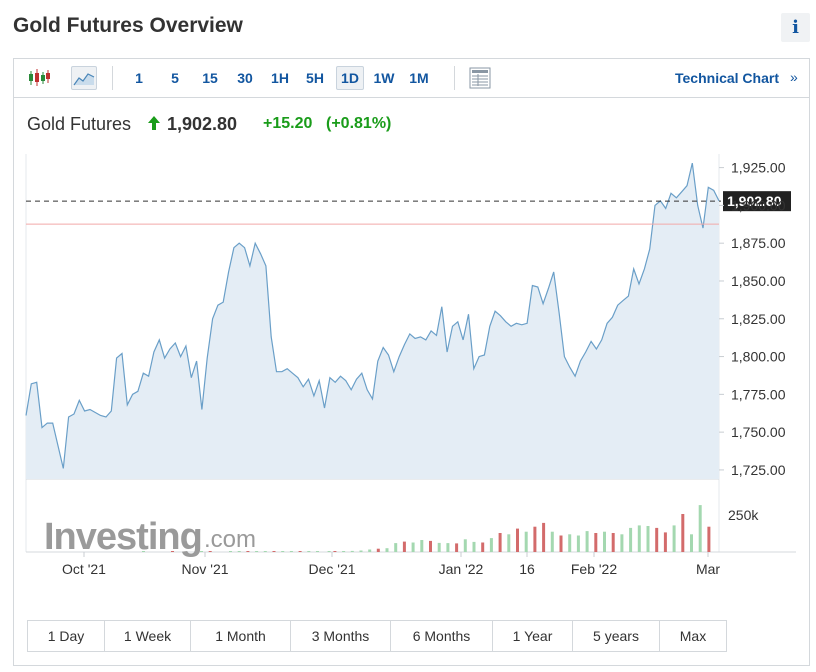 The image size is (816, 672). What do you see at coordinates (743, 515) in the screenshot?
I see `volume-tick-label: 250k` at bounding box center [743, 515].